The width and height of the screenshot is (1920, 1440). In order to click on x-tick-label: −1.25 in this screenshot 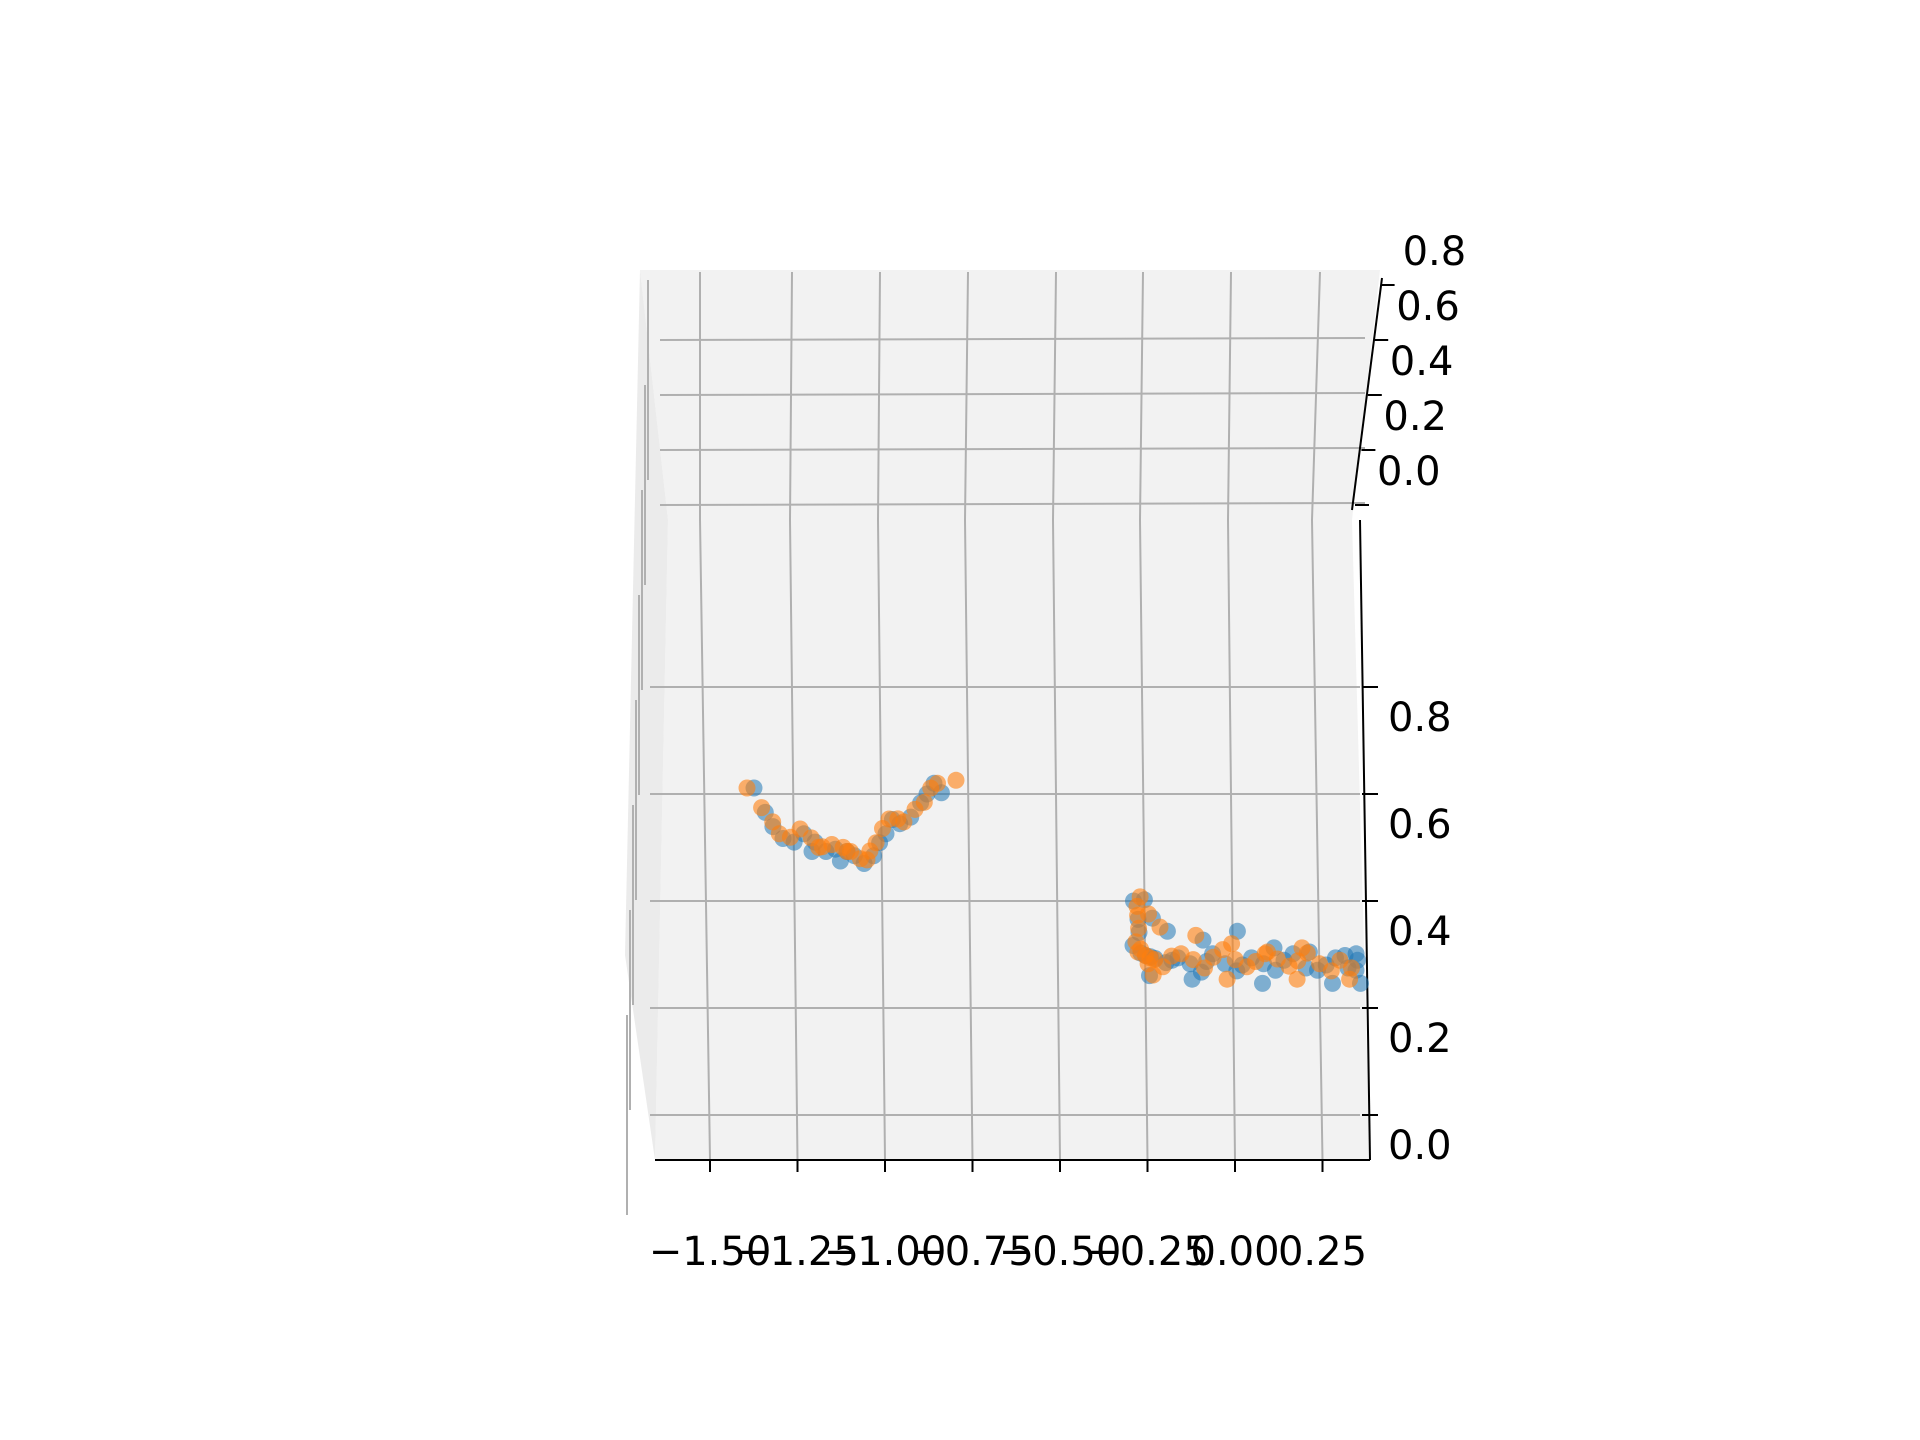, I will do `click(797, 1252)`.